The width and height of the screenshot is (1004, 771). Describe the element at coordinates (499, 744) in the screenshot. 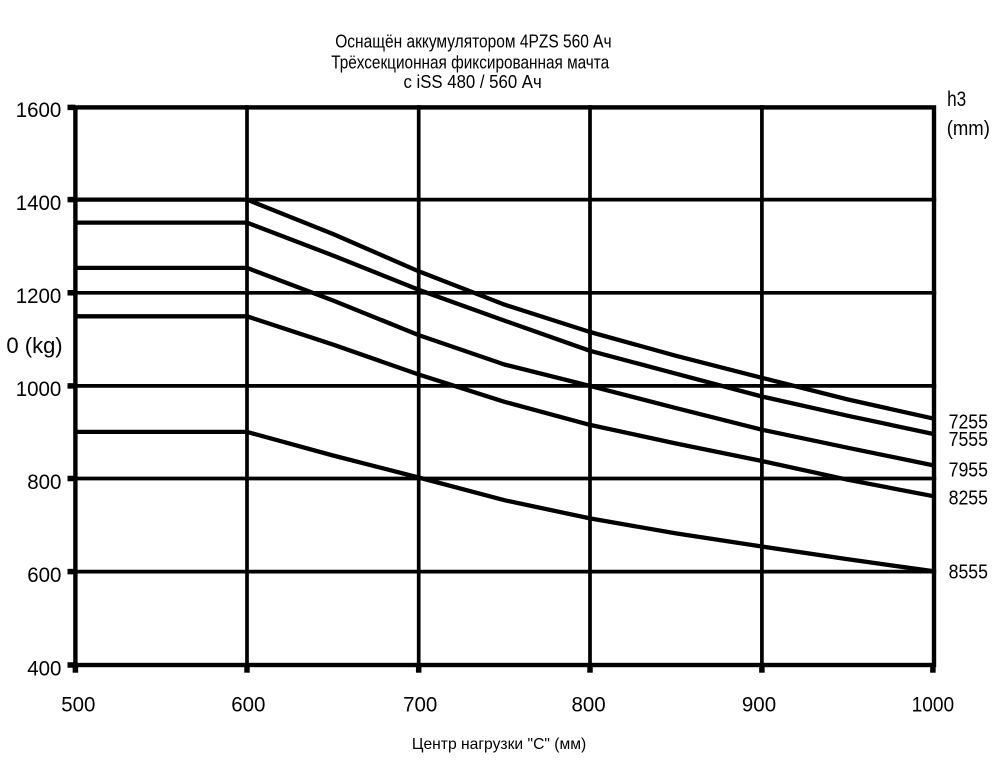

I see `svg-text: Центр нагрузки "C" (мм)` at that location.